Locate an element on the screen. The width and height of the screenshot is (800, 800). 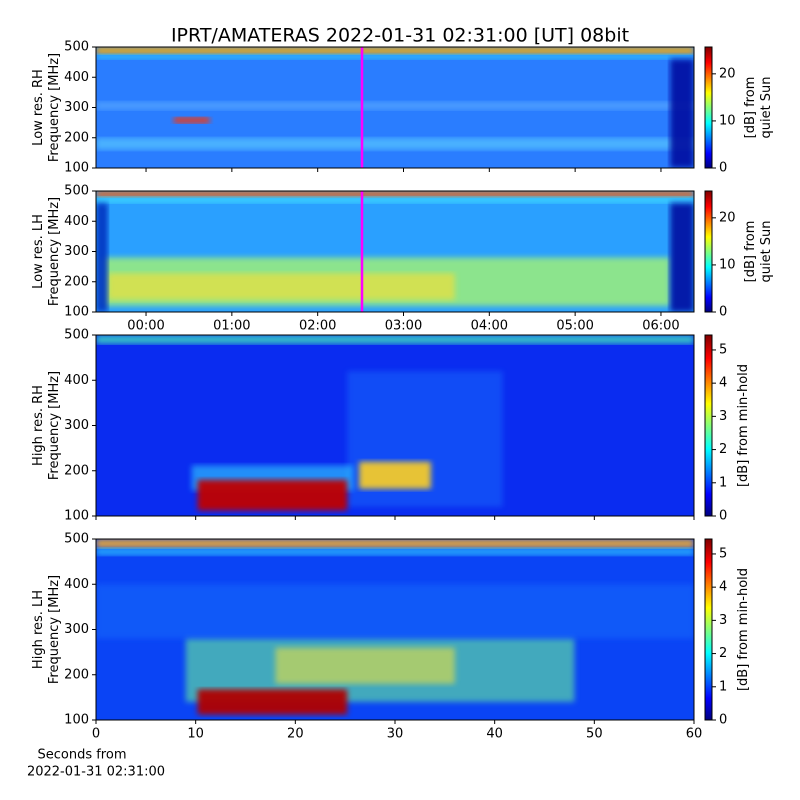
colorbar-label-line: quiet Sun is located at coordinates (766, 107).